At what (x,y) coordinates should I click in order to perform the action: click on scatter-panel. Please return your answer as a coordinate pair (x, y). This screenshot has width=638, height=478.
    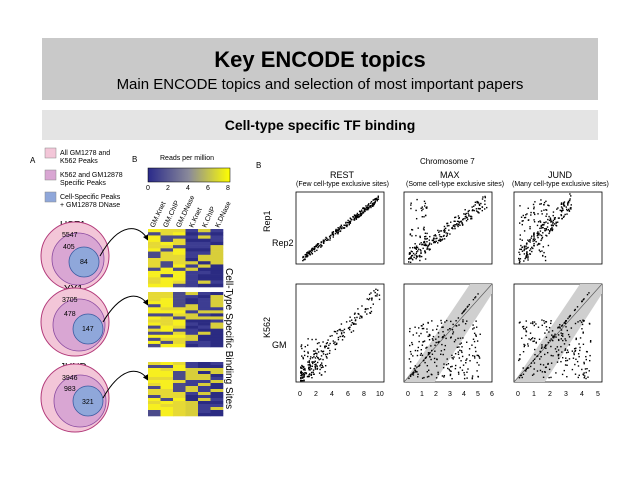
    Looking at the image, I should click on (448, 333).